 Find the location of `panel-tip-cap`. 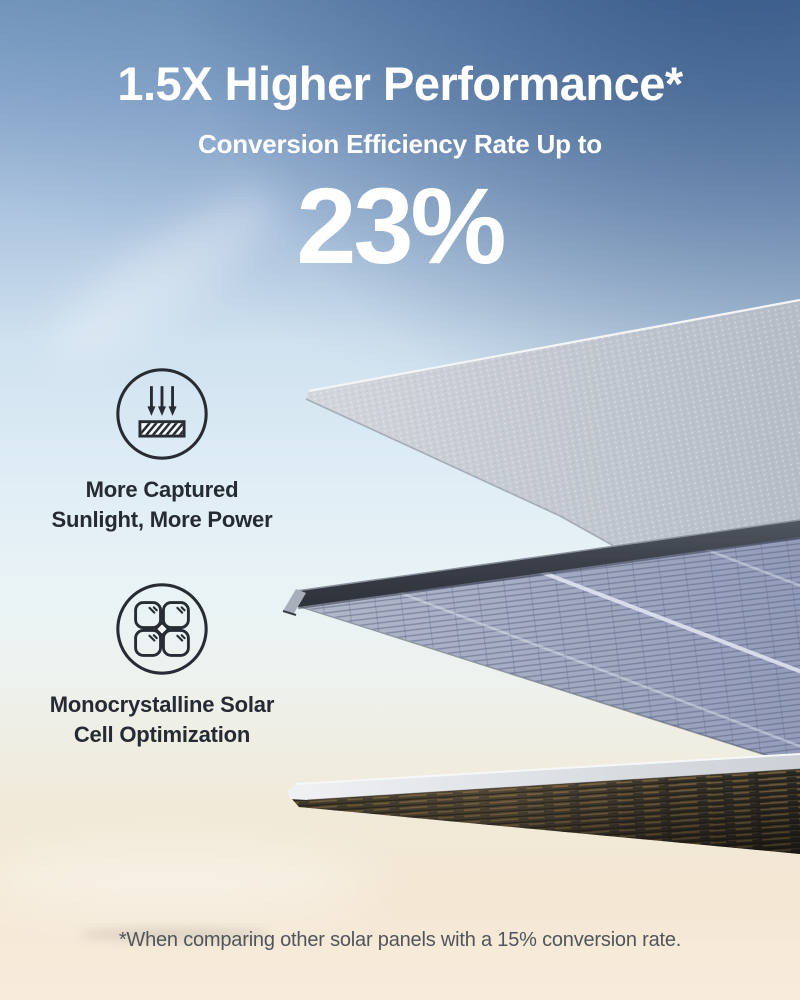

panel-tip-cap is located at coordinates (294, 602).